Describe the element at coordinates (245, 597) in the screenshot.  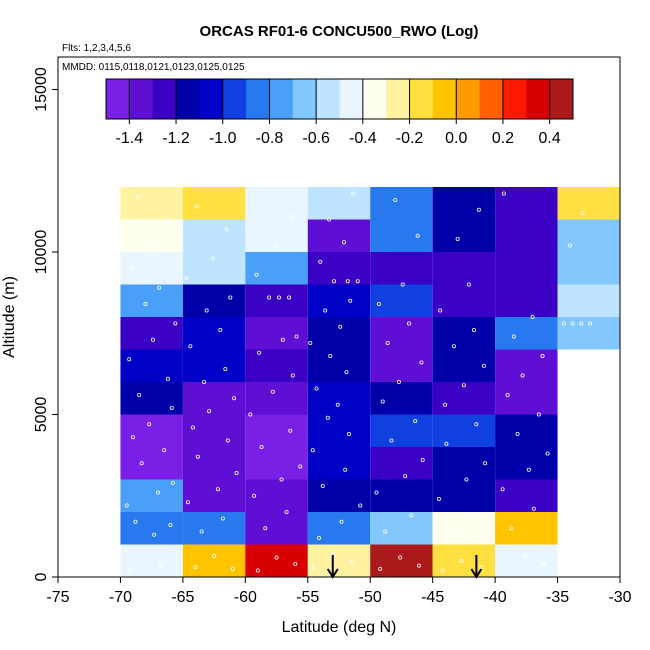
I see `x-tick-label: -60` at that location.